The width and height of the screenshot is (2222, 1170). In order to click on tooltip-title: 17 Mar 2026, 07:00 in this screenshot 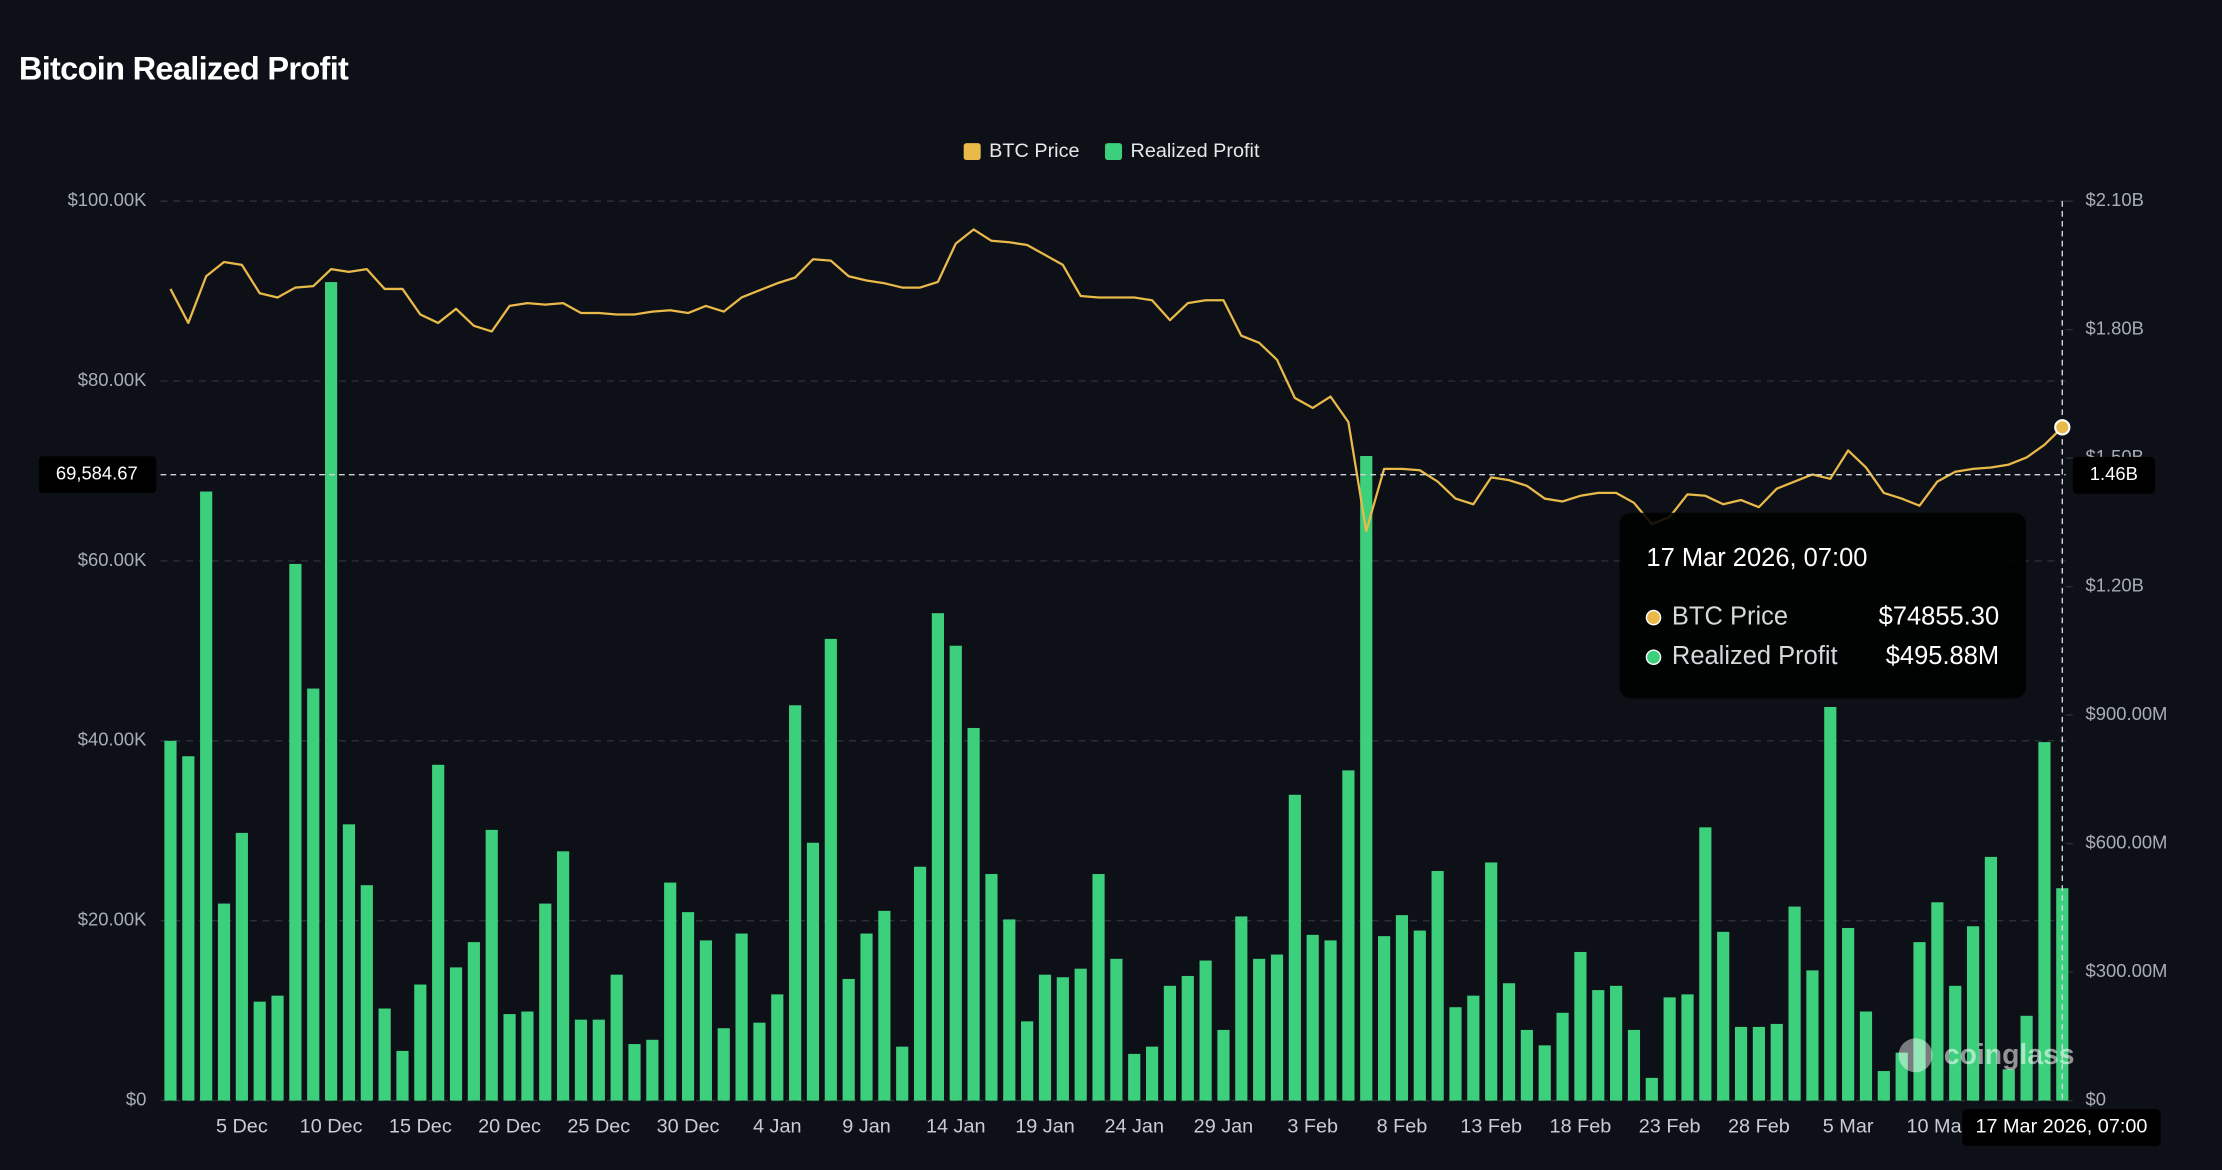, I will do `click(1756, 558)`.